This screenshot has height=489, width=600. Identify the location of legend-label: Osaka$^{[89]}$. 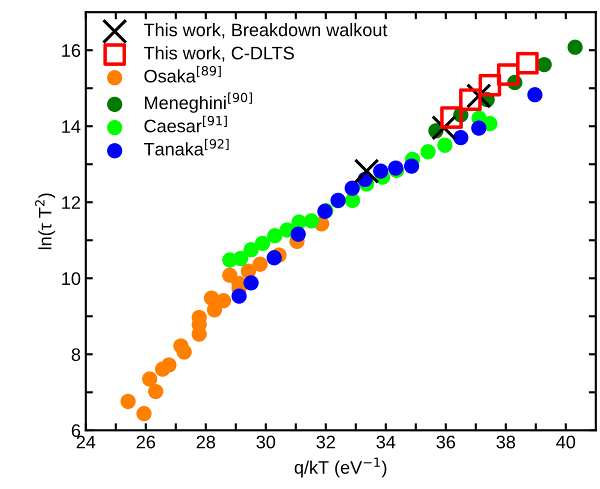
(182, 74).